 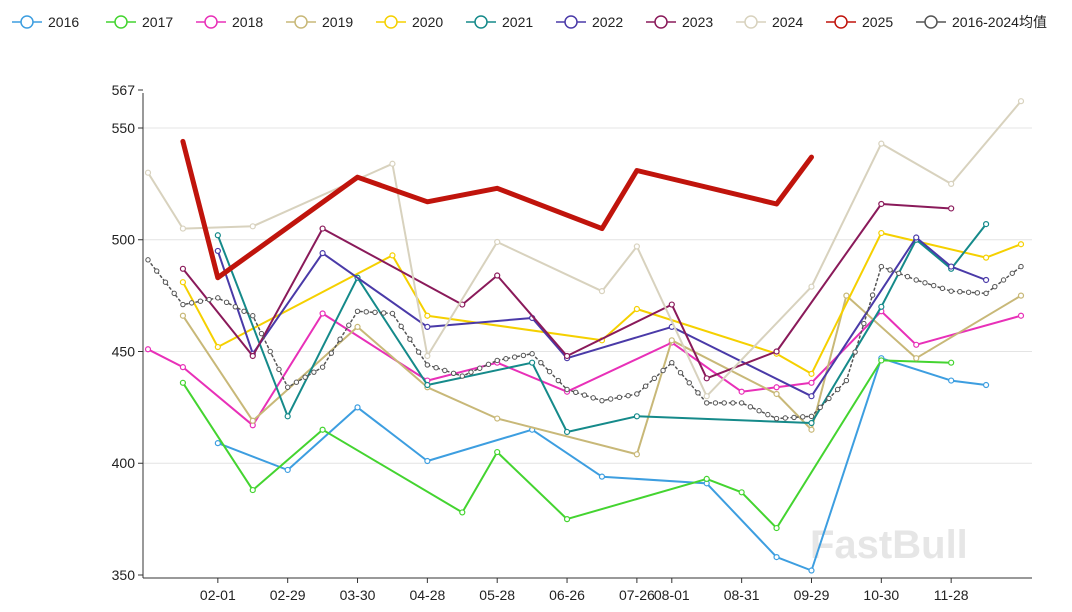 I want to click on legend-item-2025: 2025, so click(x=859, y=22).